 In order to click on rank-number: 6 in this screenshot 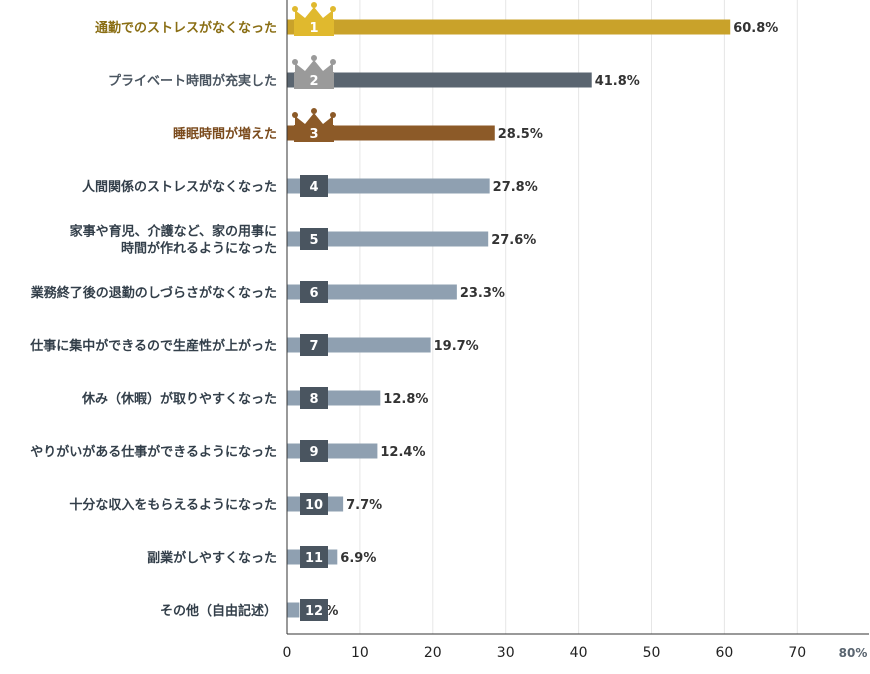, I will do `click(313, 293)`.